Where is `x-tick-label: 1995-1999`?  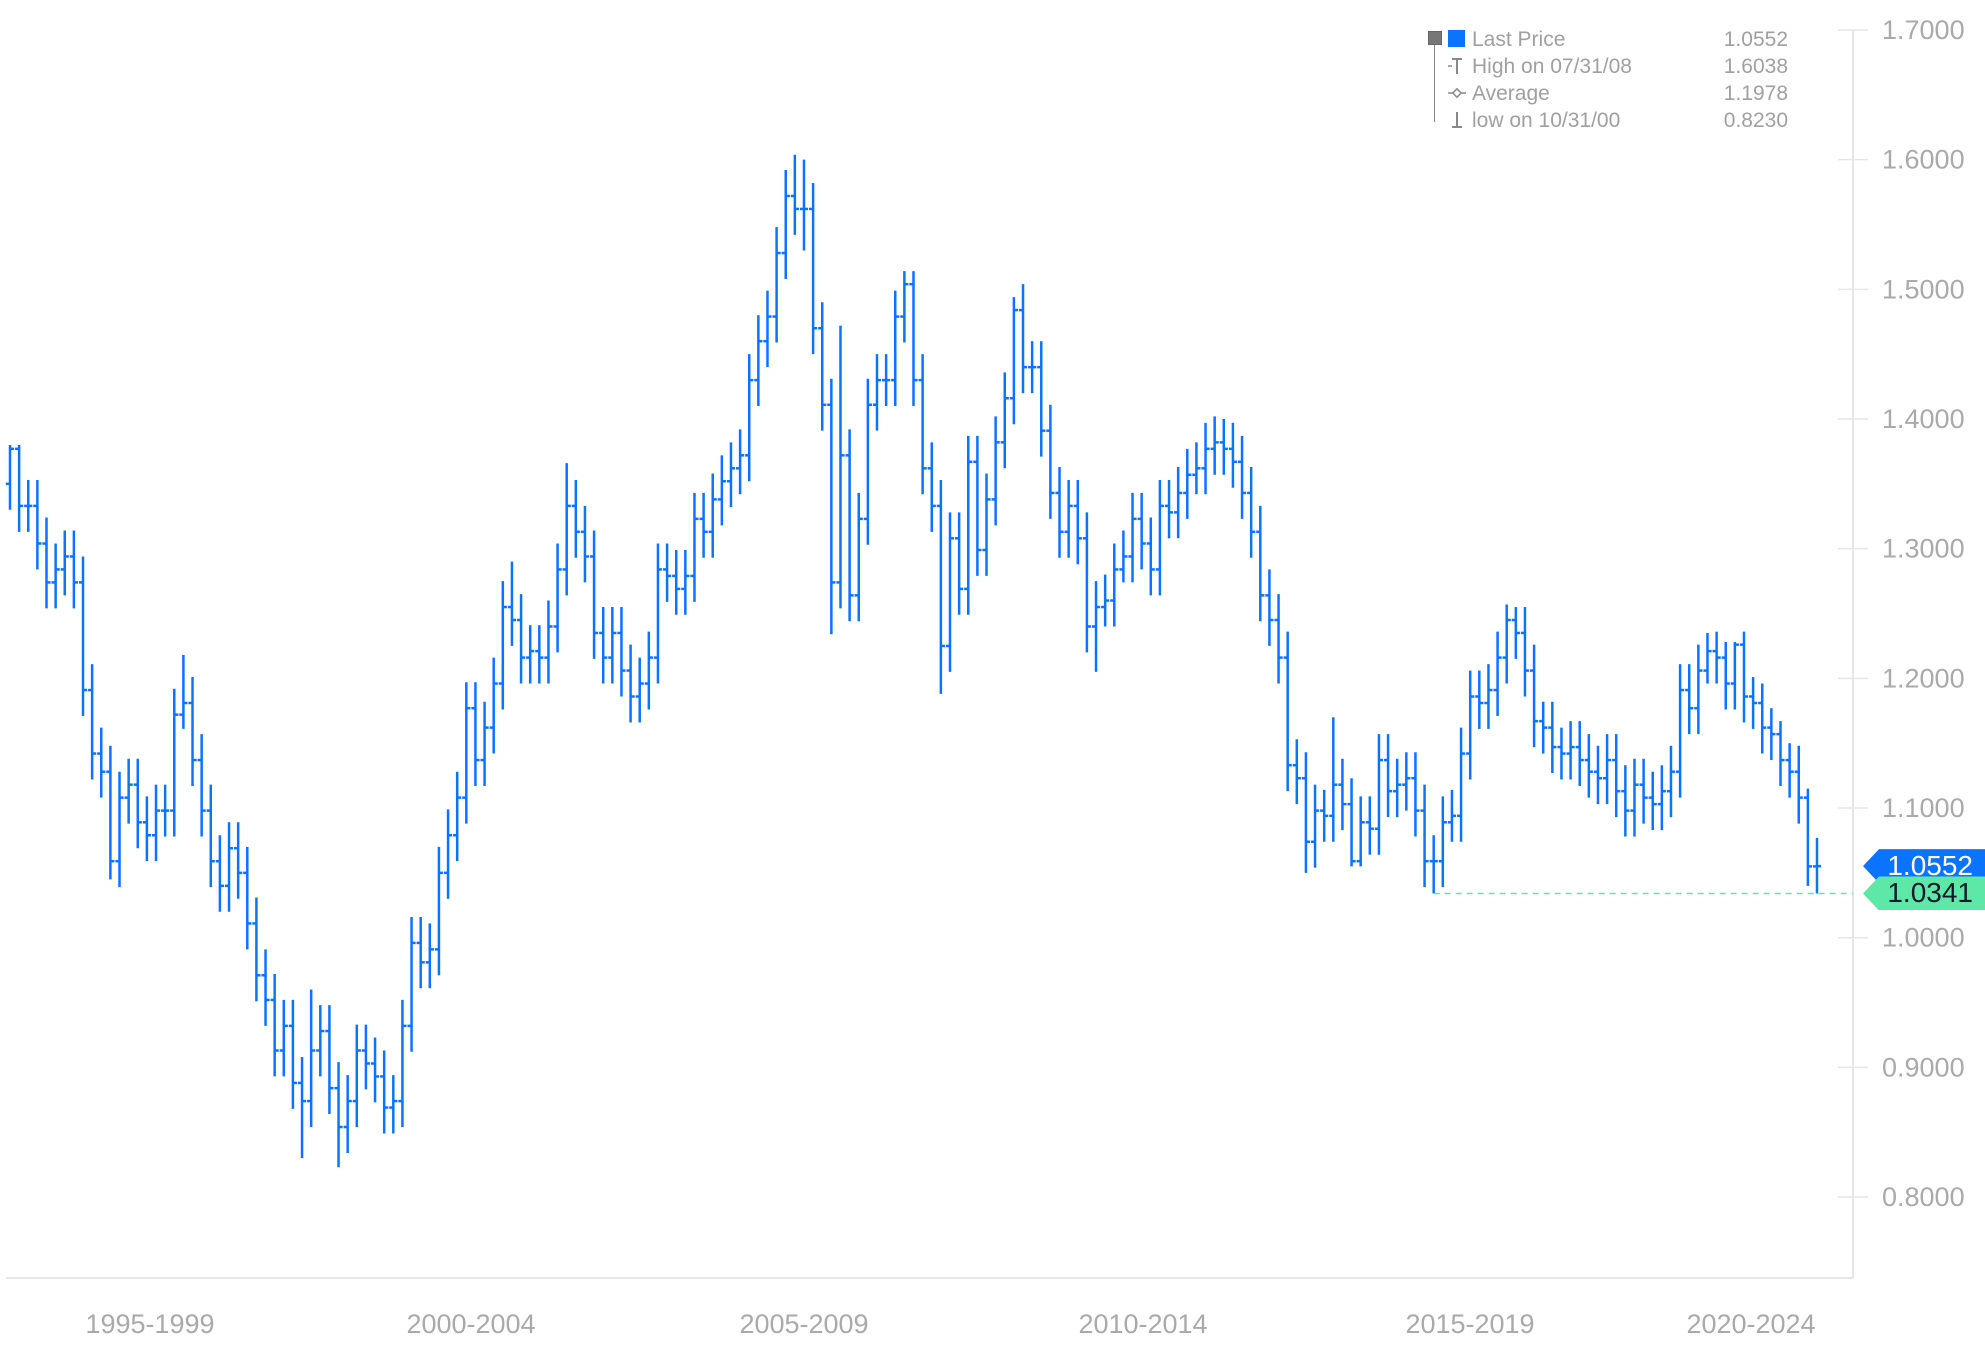
x-tick-label: 1995-1999 is located at coordinates (149, 1324).